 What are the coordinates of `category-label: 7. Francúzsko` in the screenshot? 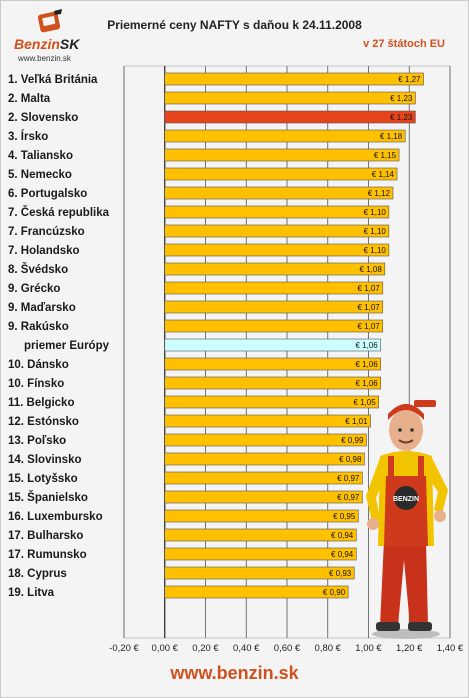 It's located at (46, 232).